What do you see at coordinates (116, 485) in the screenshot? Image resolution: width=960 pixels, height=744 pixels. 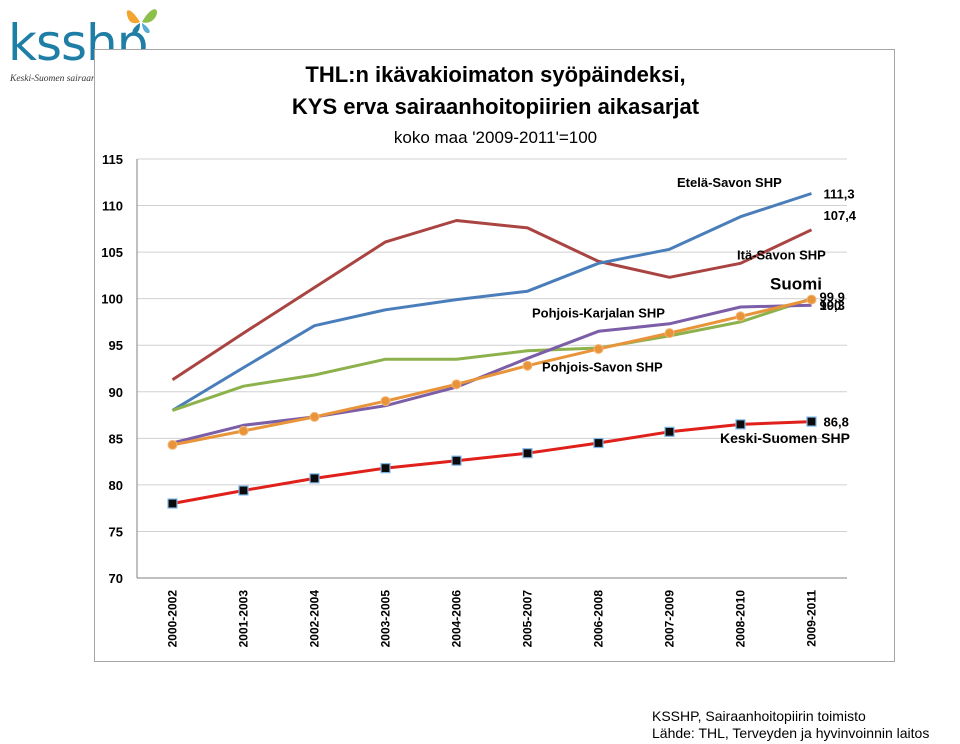 I see `y-tick-label: 80` at bounding box center [116, 485].